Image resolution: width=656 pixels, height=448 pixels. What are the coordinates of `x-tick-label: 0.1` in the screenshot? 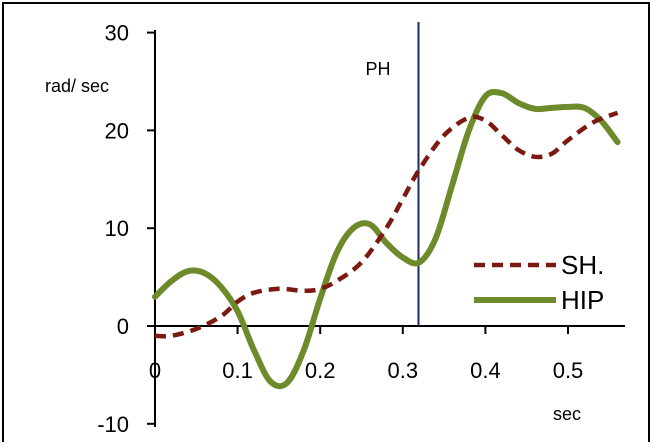 It's located at (237, 370).